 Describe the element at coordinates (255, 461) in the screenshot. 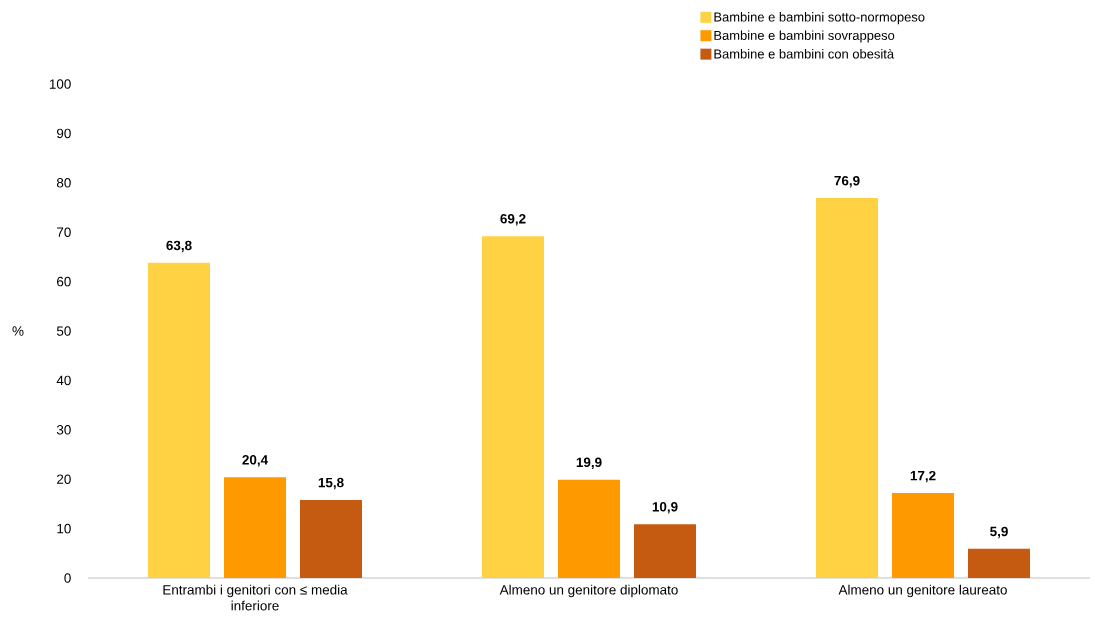

I see `data-label: 20,4` at that location.